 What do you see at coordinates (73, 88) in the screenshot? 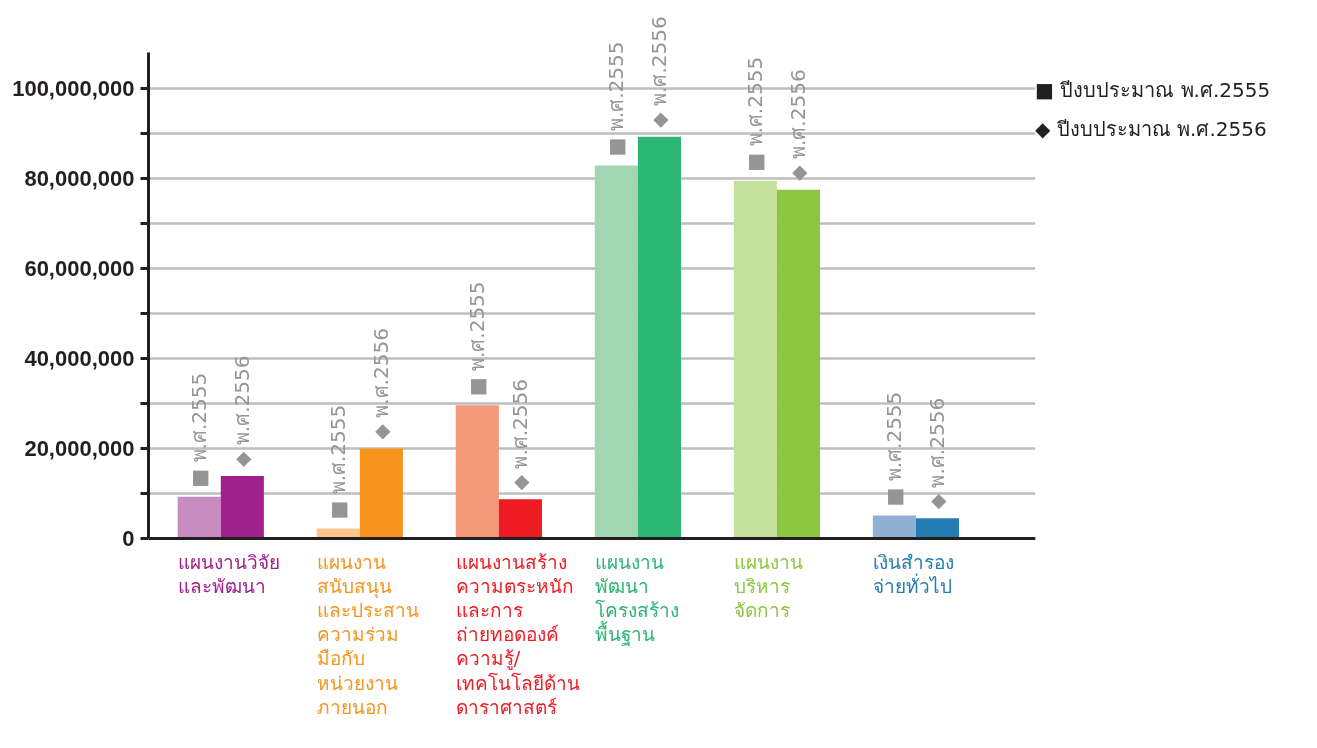
I see `y-tick-label: 100,000,000` at bounding box center [73, 88].